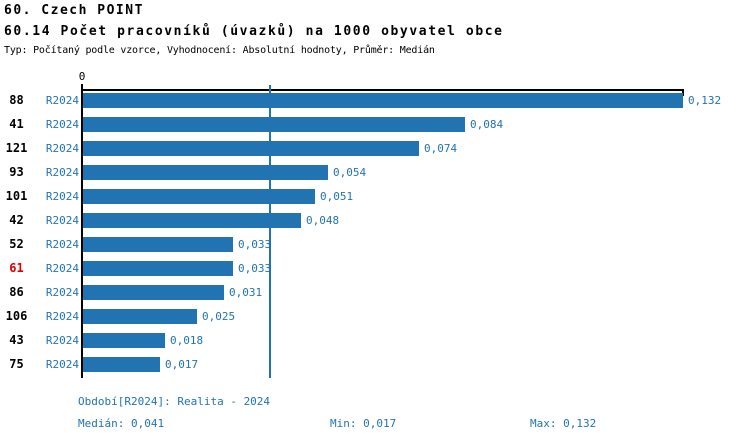  I want to click on chart-row: 43 R2024 0,018, so click(375, 340).